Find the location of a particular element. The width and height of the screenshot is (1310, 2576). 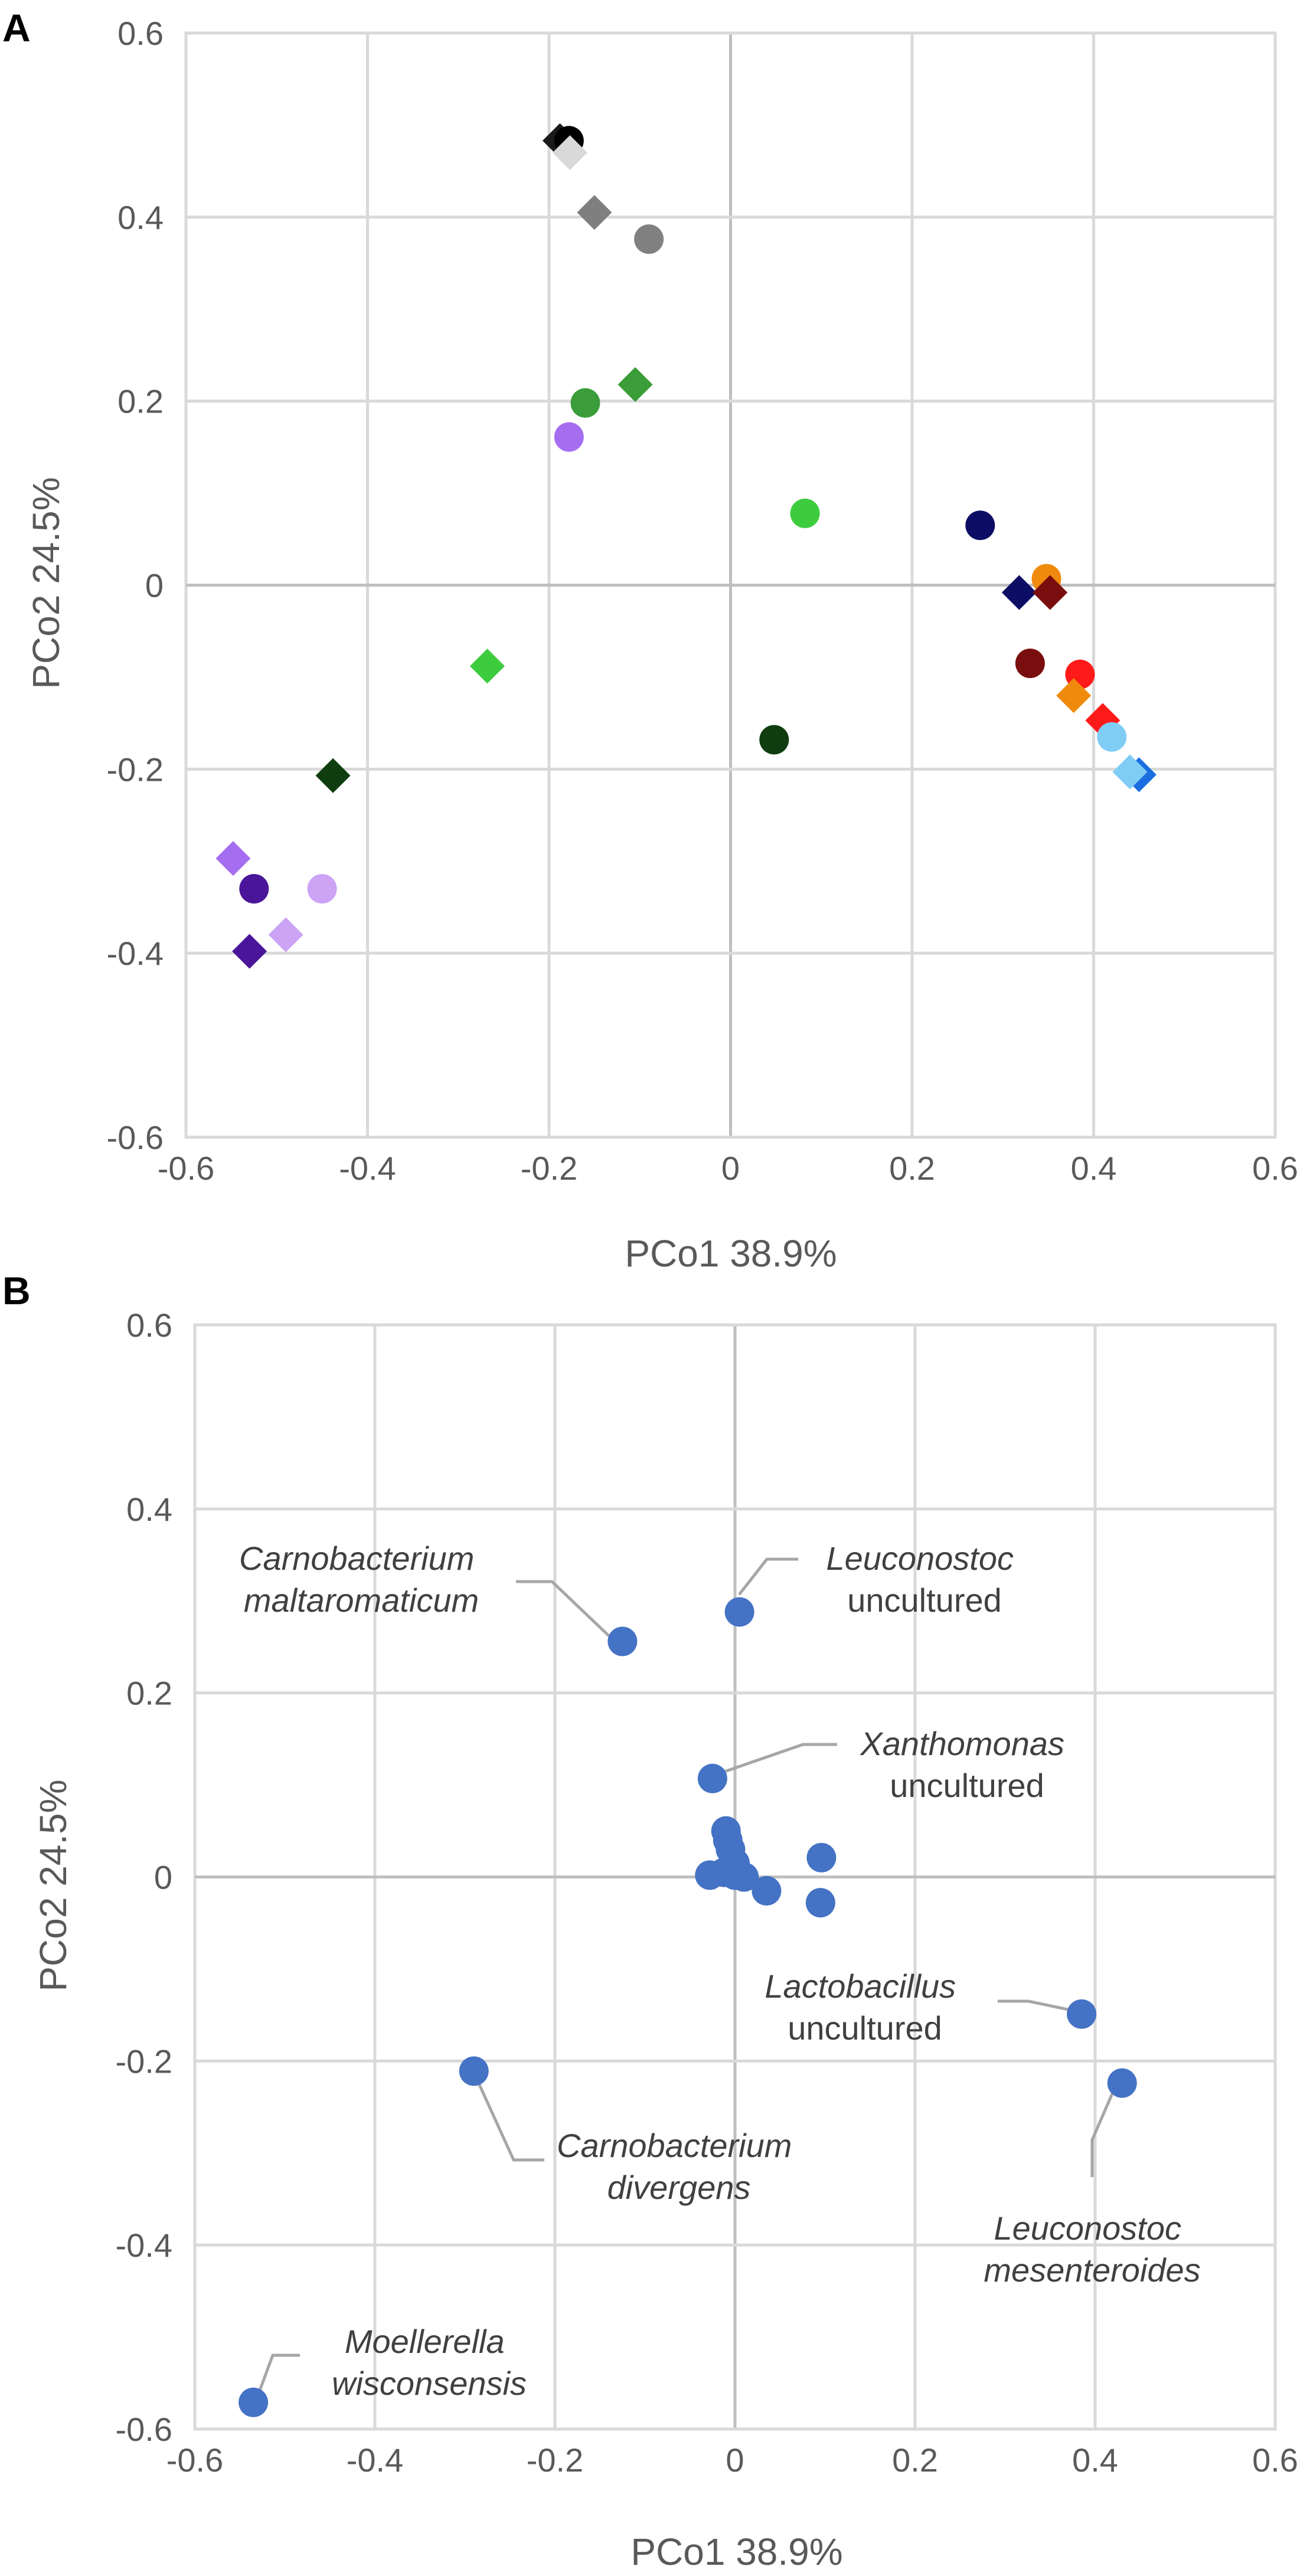

annotation-carnobacterium-maltaromaticum: Carnobacterium maltaromaticum is located at coordinates (361, 1580).